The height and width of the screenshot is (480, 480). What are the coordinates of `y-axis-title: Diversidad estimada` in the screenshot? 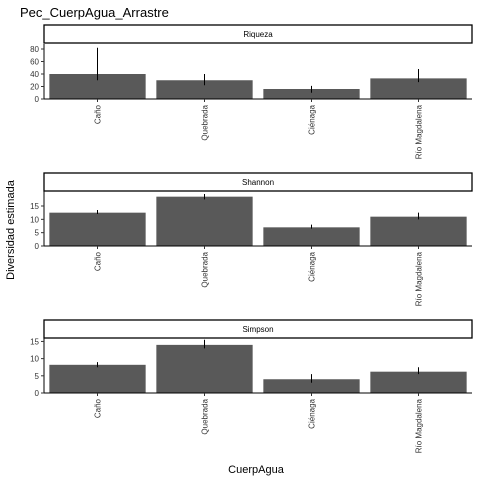 It's located at (11, 229).